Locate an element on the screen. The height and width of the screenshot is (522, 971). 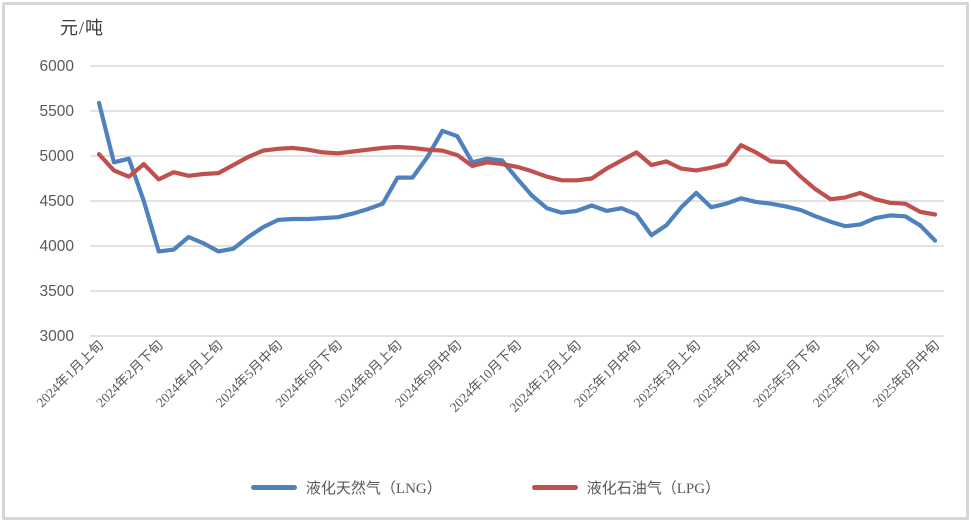
y-axis-tick-label: 3500 is located at coordinates (57, 291).